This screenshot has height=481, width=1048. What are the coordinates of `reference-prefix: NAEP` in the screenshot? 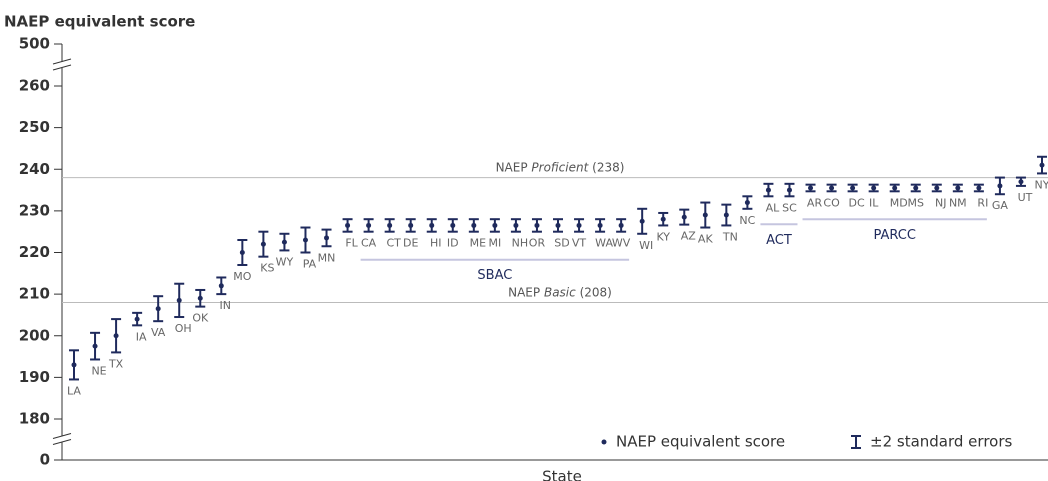 It's located at (512, 167).